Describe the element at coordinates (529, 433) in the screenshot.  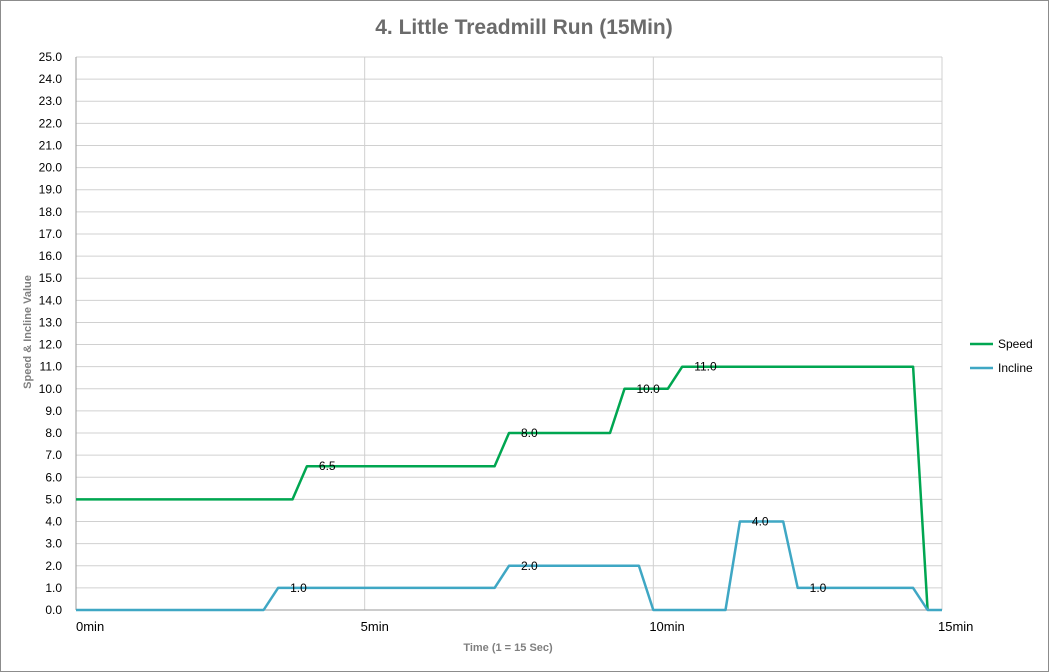
I see `data-label: 8.0` at that location.